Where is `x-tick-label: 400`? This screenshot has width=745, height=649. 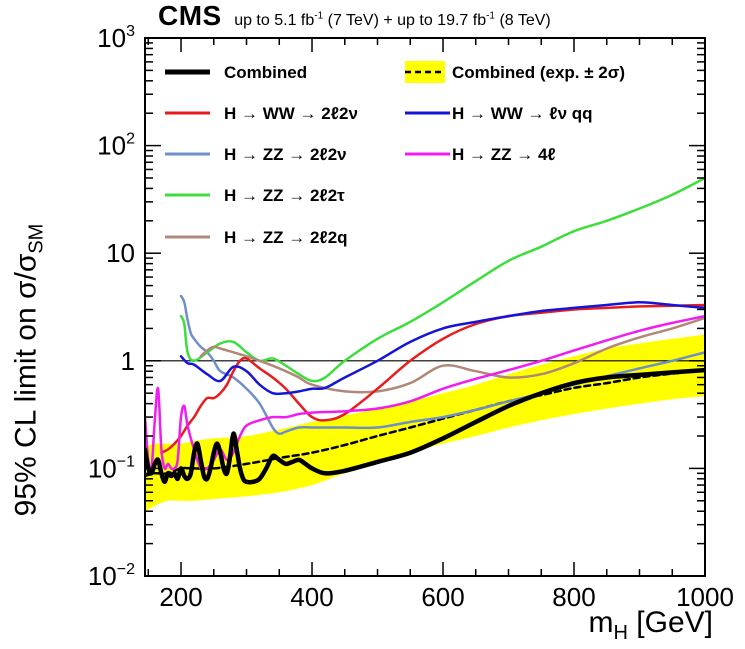
x-tick-label: 400 is located at coordinates (311, 597).